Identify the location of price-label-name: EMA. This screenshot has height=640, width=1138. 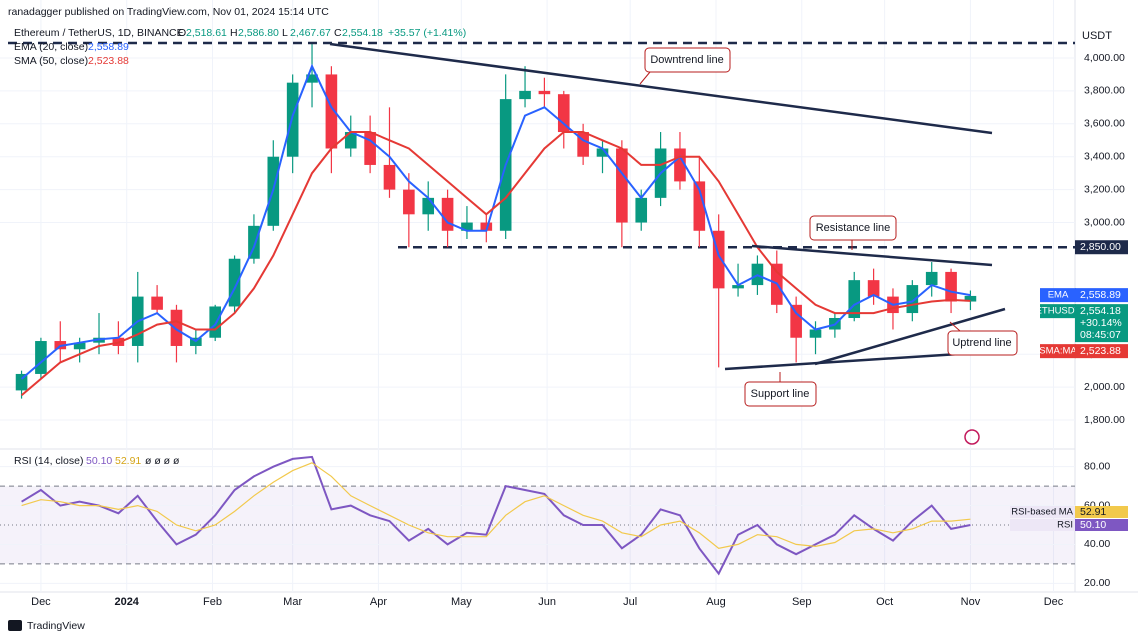
(1058, 295).